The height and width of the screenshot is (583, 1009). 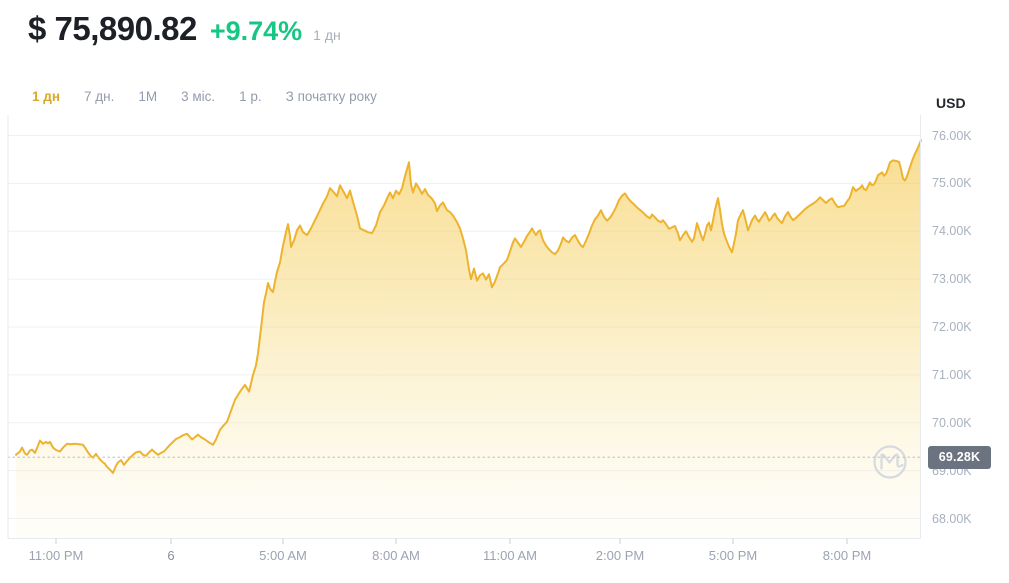 I want to click on tab-1m: 1M, so click(x=148, y=96).